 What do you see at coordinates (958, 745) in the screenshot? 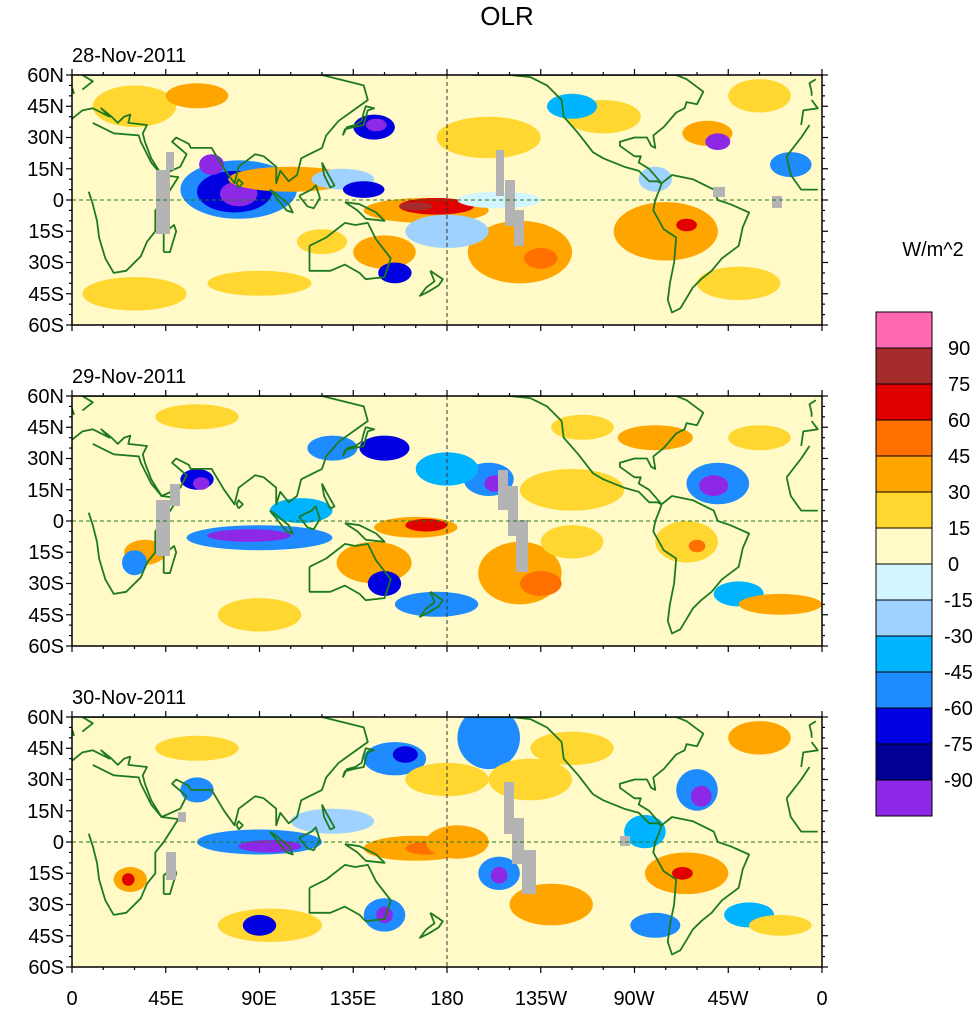
I see `colorbar-label: -75` at bounding box center [958, 745].